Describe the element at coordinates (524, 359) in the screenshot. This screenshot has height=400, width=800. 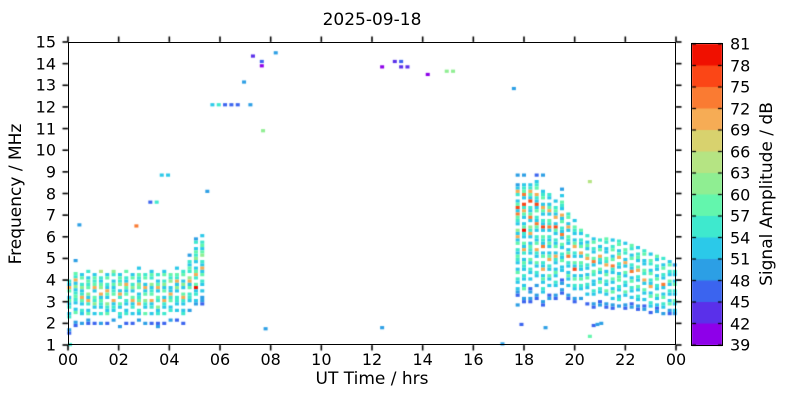
I see `x-tick-label: 18` at that location.